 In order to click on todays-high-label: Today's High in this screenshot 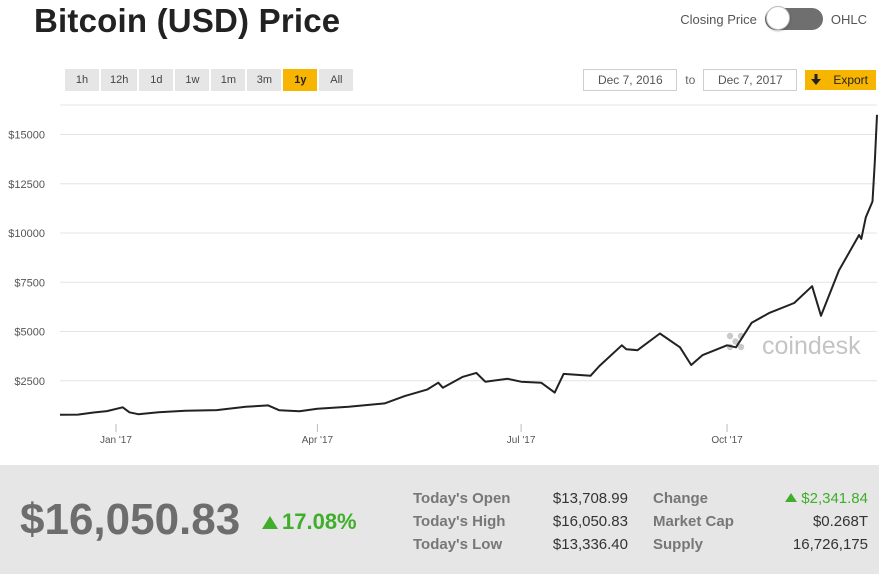, I will do `click(459, 521)`.